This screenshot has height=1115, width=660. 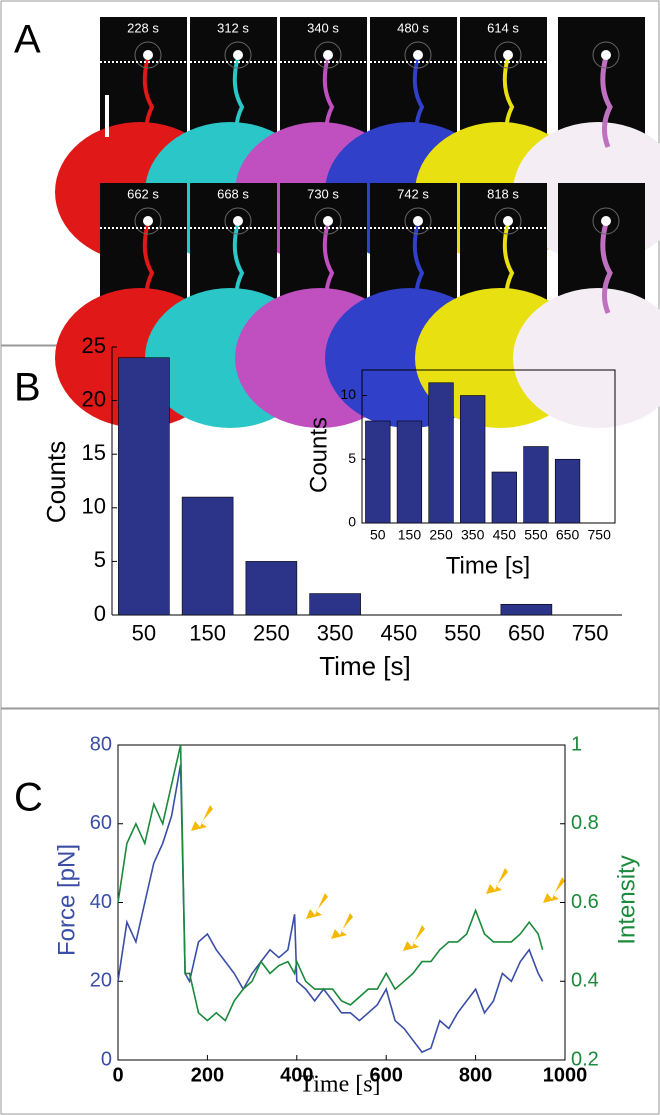 What do you see at coordinates (585, 981) in the screenshot?
I see `y2-tick-label: 0.4` at bounding box center [585, 981].